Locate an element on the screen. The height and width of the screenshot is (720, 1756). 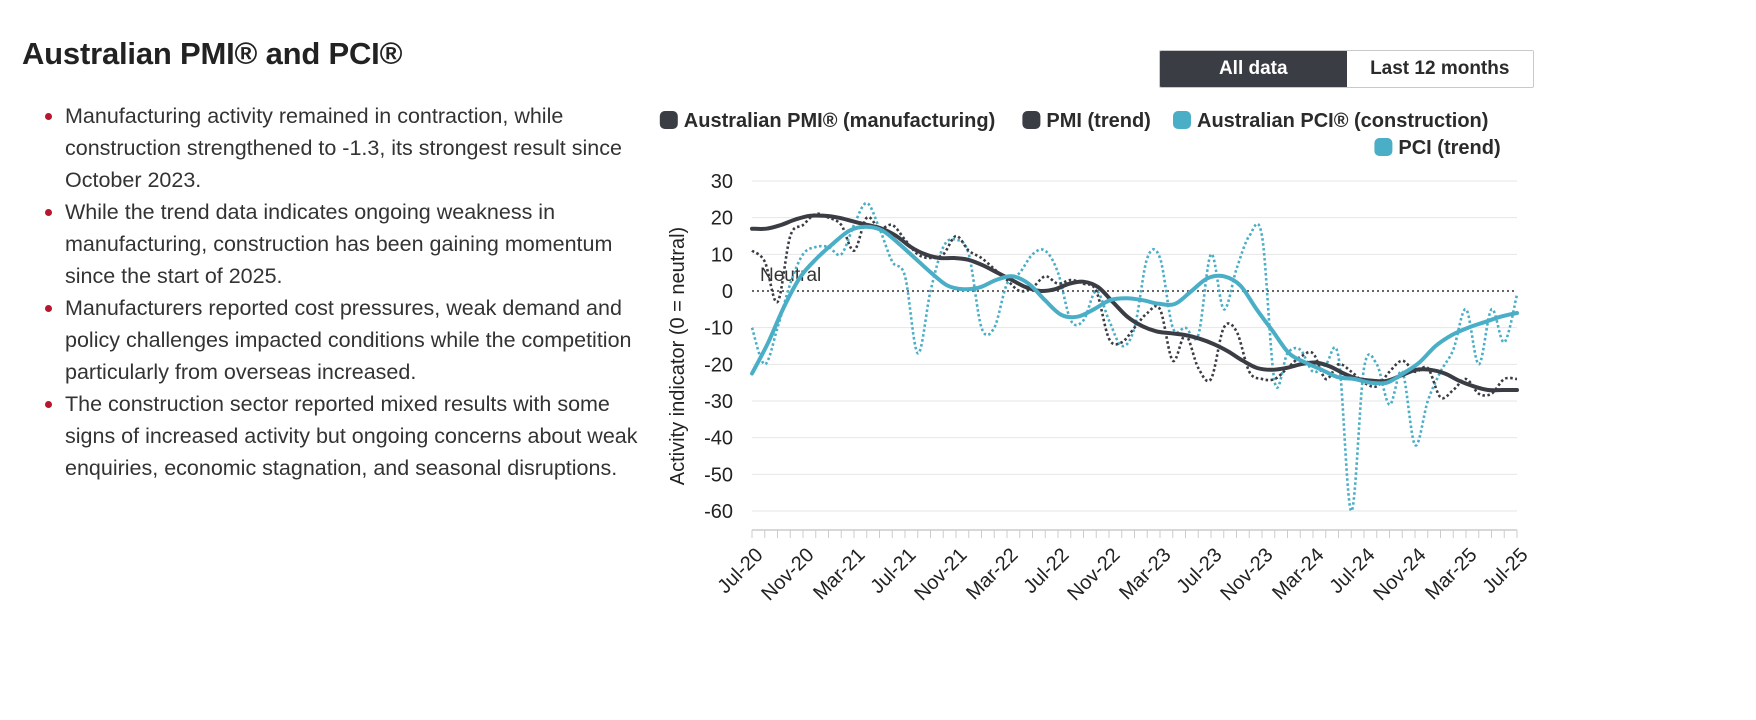
x-tick-label: Mar-24 is located at coordinates (1298, 574).